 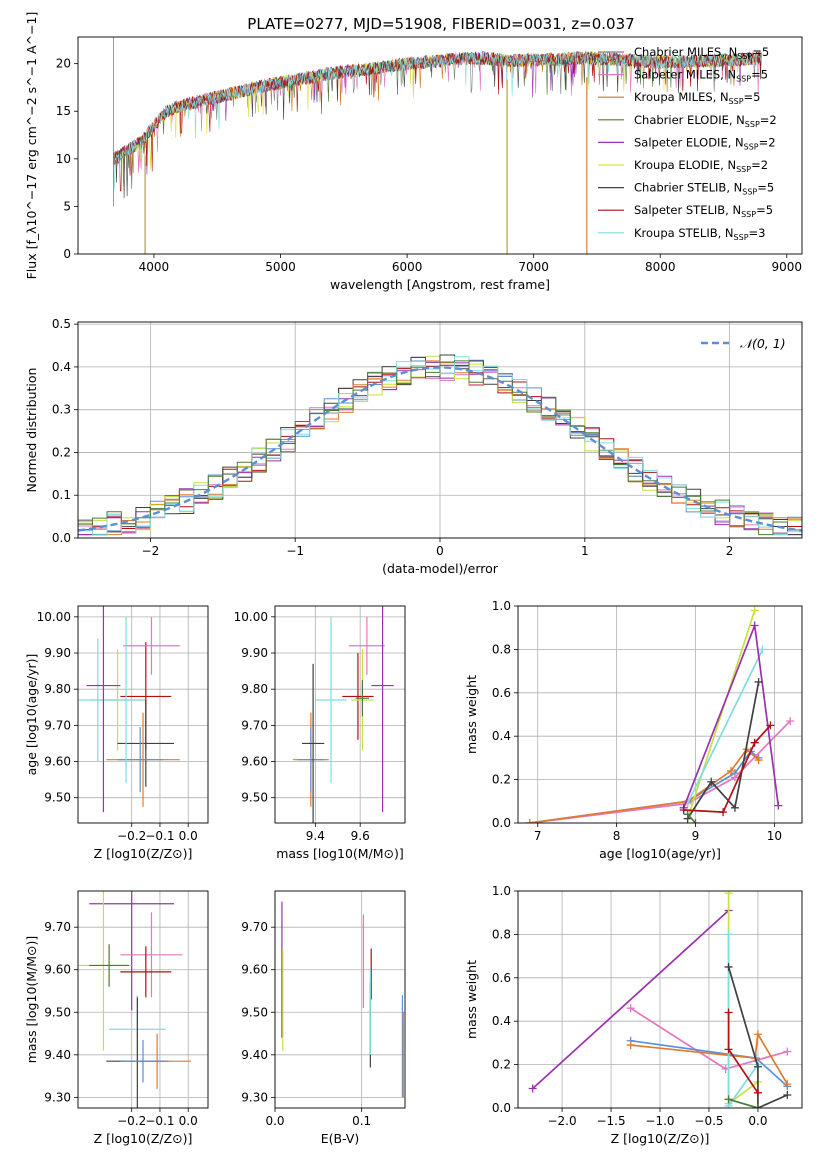 I want to click on mass-vs-Z-plot, so click(x=135, y=999).